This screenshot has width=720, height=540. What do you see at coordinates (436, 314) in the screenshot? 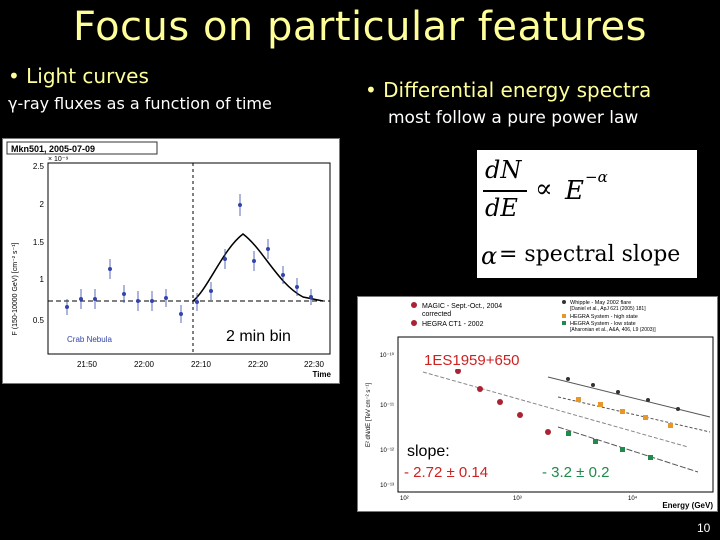
I see `legend-magic-corrected: corrected` at bounding box center [436, 314].